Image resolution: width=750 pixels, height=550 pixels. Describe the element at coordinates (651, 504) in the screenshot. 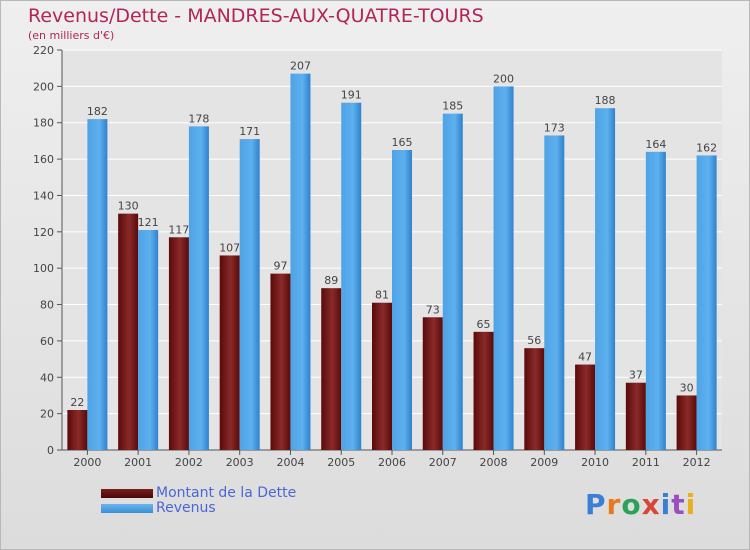

I see `logo-letter: x` at that location.